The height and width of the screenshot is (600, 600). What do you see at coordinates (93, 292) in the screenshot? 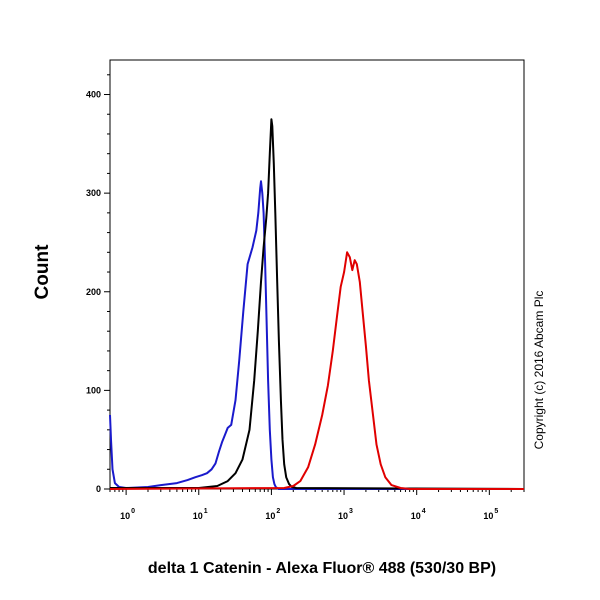
I see `y-tick-label: 200` at bounding box center [93, 292].